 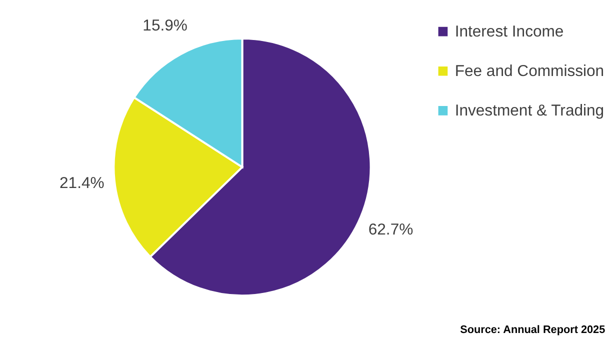 I want to click on data-label: 21.4%, so click(x=81, y=183).